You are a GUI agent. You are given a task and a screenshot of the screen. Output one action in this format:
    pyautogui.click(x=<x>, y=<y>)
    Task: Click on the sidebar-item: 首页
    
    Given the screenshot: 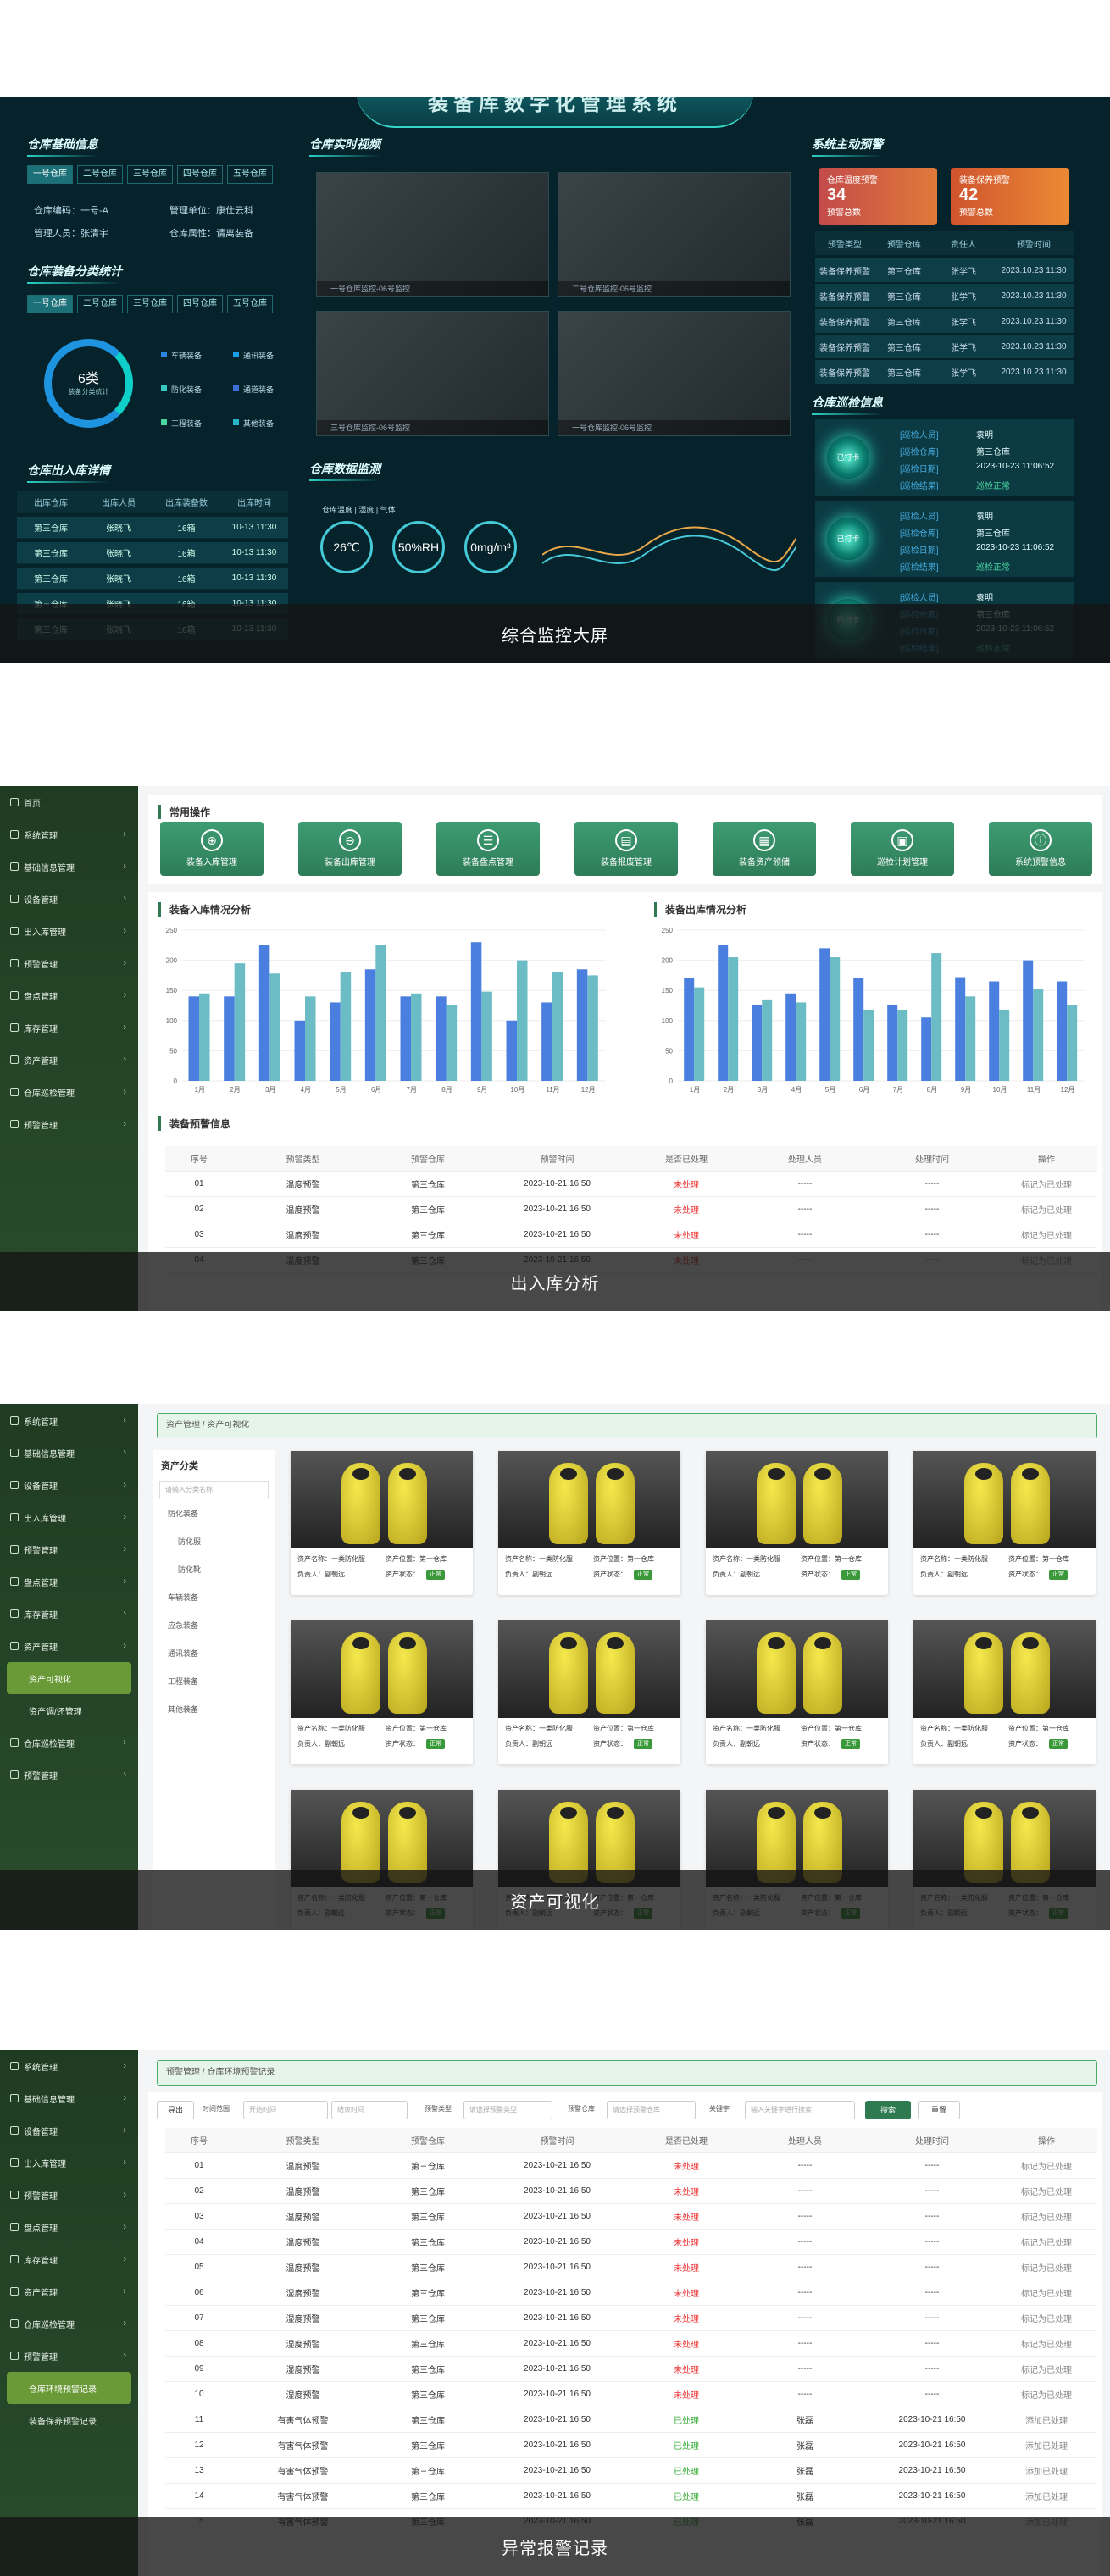 What is the action you would take?
    pyautogui.click(x=69, y=802)
    